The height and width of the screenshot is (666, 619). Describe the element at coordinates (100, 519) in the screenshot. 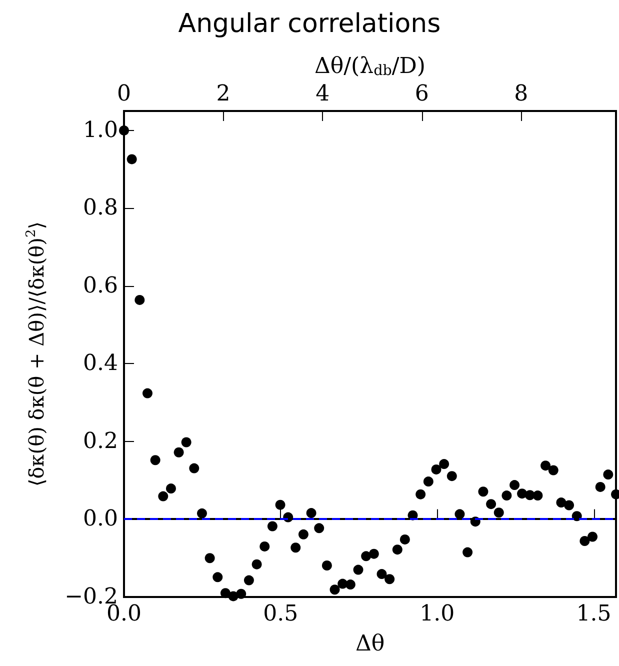

I see `y-tick-label: 0.0` at that location.